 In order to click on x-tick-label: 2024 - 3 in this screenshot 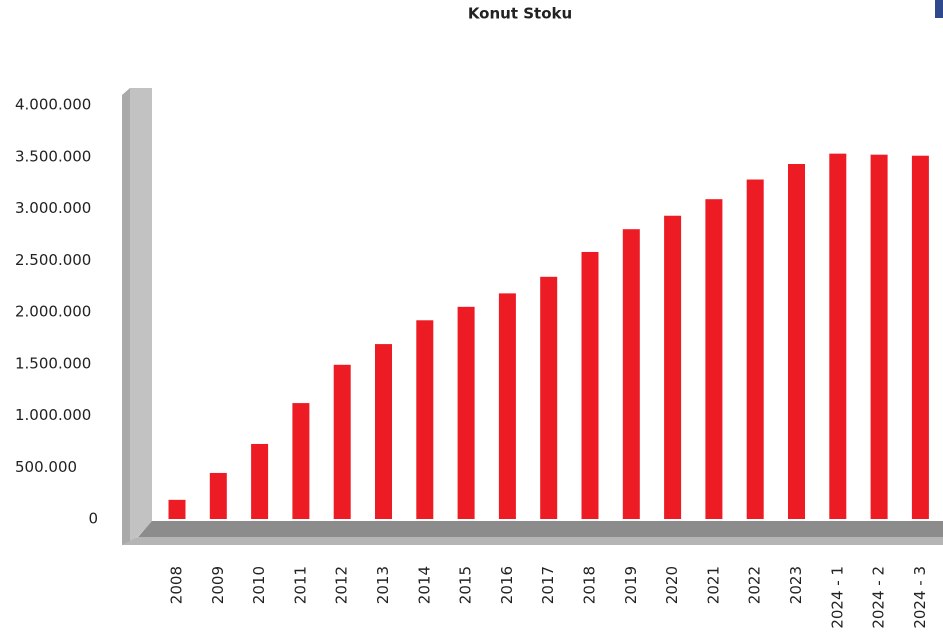, I will do `click(920, 597)`.